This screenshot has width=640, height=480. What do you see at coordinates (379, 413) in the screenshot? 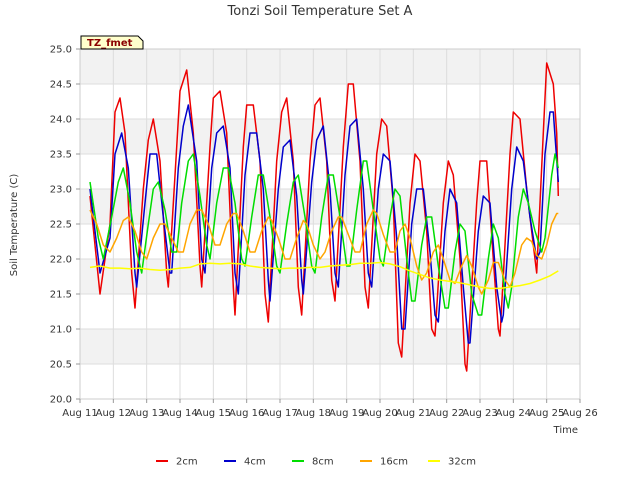
I see `x-tick-label: Aug 20` at bounding box center [379, 413].